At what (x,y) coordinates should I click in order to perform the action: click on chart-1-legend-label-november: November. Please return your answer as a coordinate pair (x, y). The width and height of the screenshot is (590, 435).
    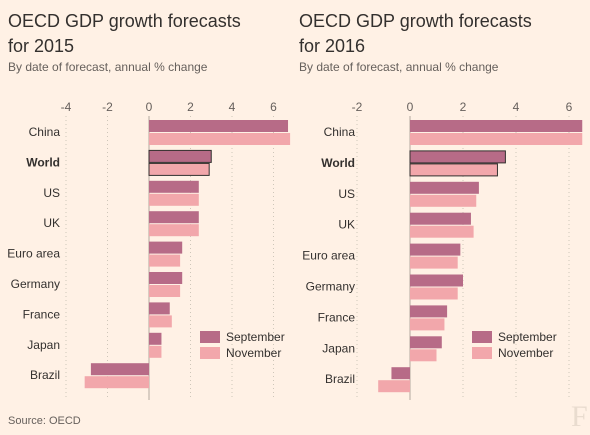
    Looking at the image, I should click on (253, 353).